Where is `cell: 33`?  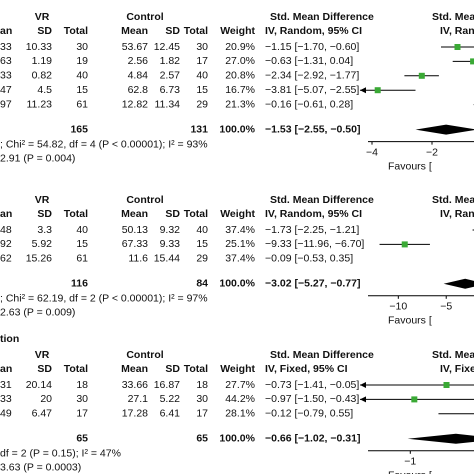 cell: 33 is located at coordinates (6, 76).